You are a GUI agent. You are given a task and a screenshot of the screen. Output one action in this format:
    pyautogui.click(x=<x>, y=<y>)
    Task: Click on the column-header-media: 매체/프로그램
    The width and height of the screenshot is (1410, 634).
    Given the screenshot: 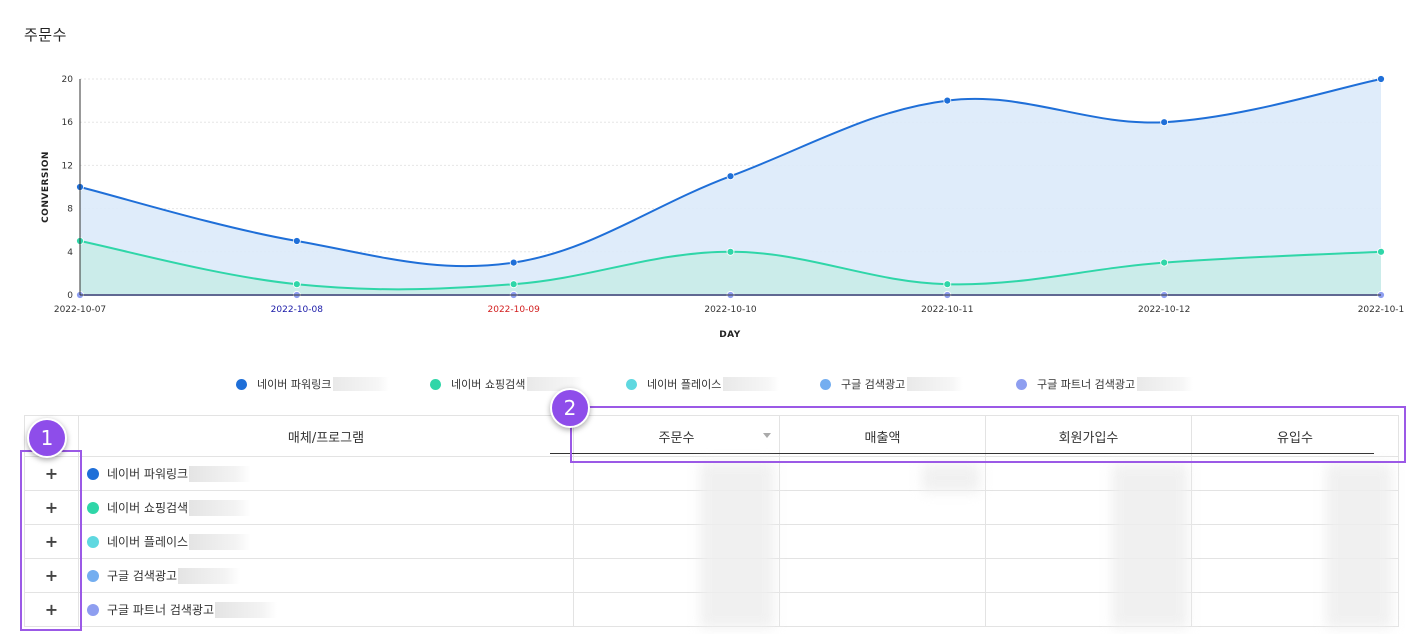 What is the action you would take?
    pyautogui.click(x=326, y=436)
    